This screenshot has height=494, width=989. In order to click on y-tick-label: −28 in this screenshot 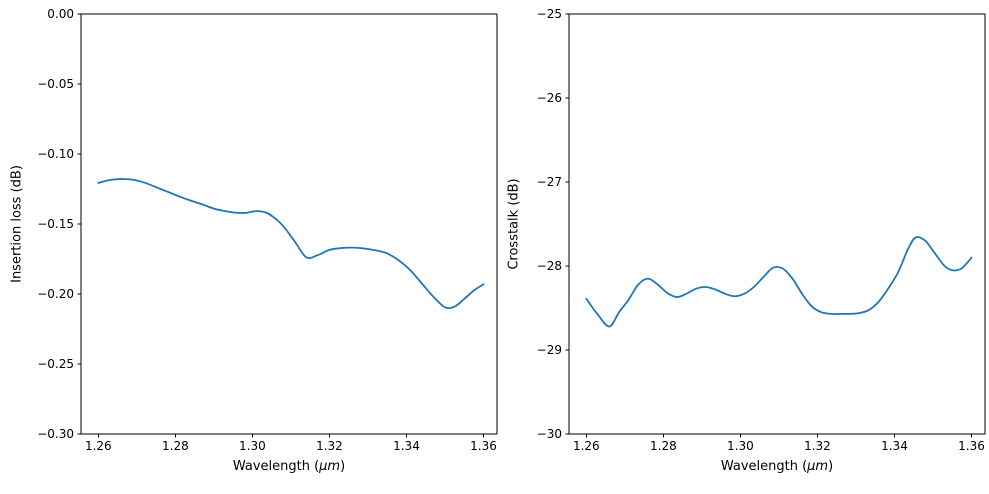, I will do `click(549, 266)`.